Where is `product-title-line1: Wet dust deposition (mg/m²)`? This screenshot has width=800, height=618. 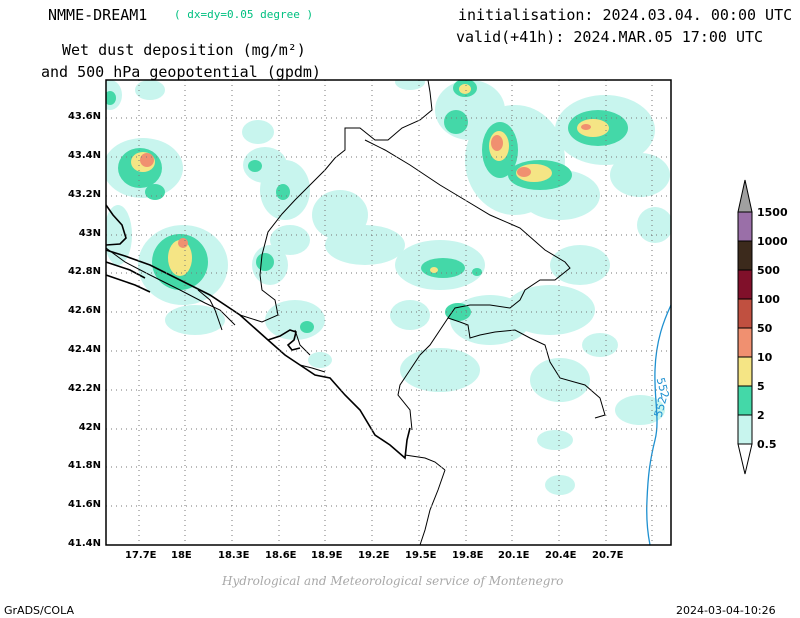
product-title-line1: Wet dust deposition (mg/m²) is located at coordinates (184, 50).